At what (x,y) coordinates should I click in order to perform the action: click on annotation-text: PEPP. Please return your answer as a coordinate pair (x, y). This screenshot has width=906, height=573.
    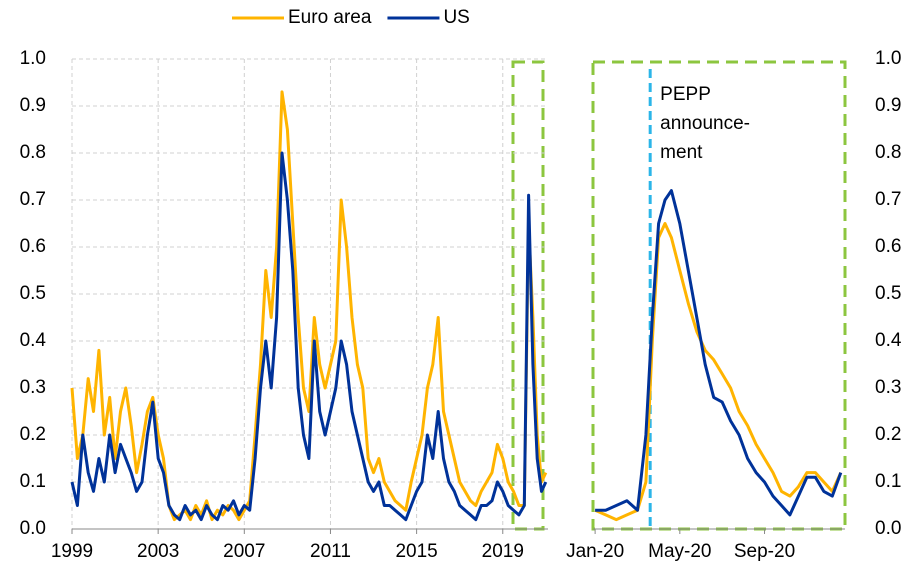
    Looking at the image, I should click on (685, 94).